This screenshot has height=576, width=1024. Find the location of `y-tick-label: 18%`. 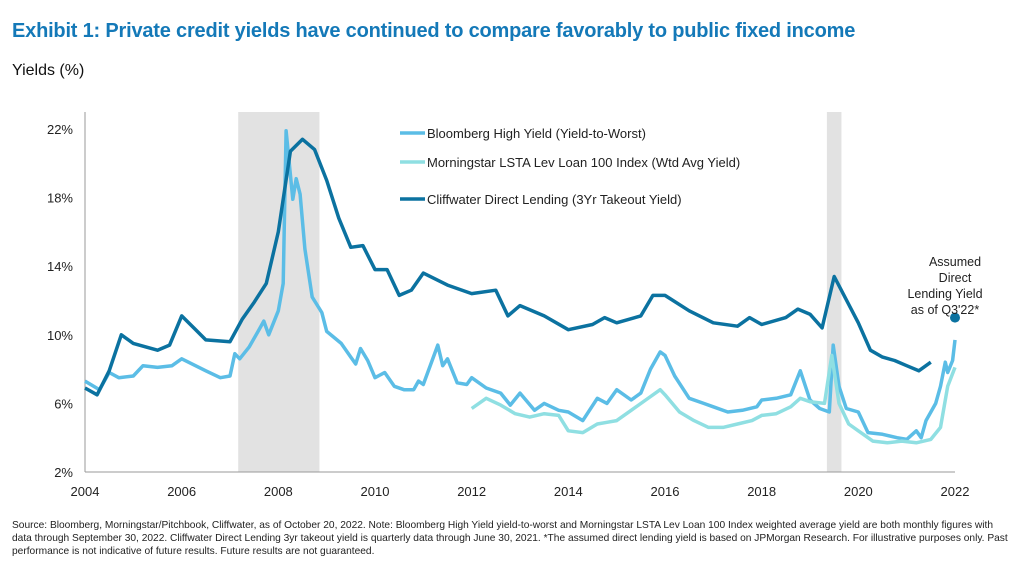

y-tick-label: 18% is located at coordinates (60, 198).